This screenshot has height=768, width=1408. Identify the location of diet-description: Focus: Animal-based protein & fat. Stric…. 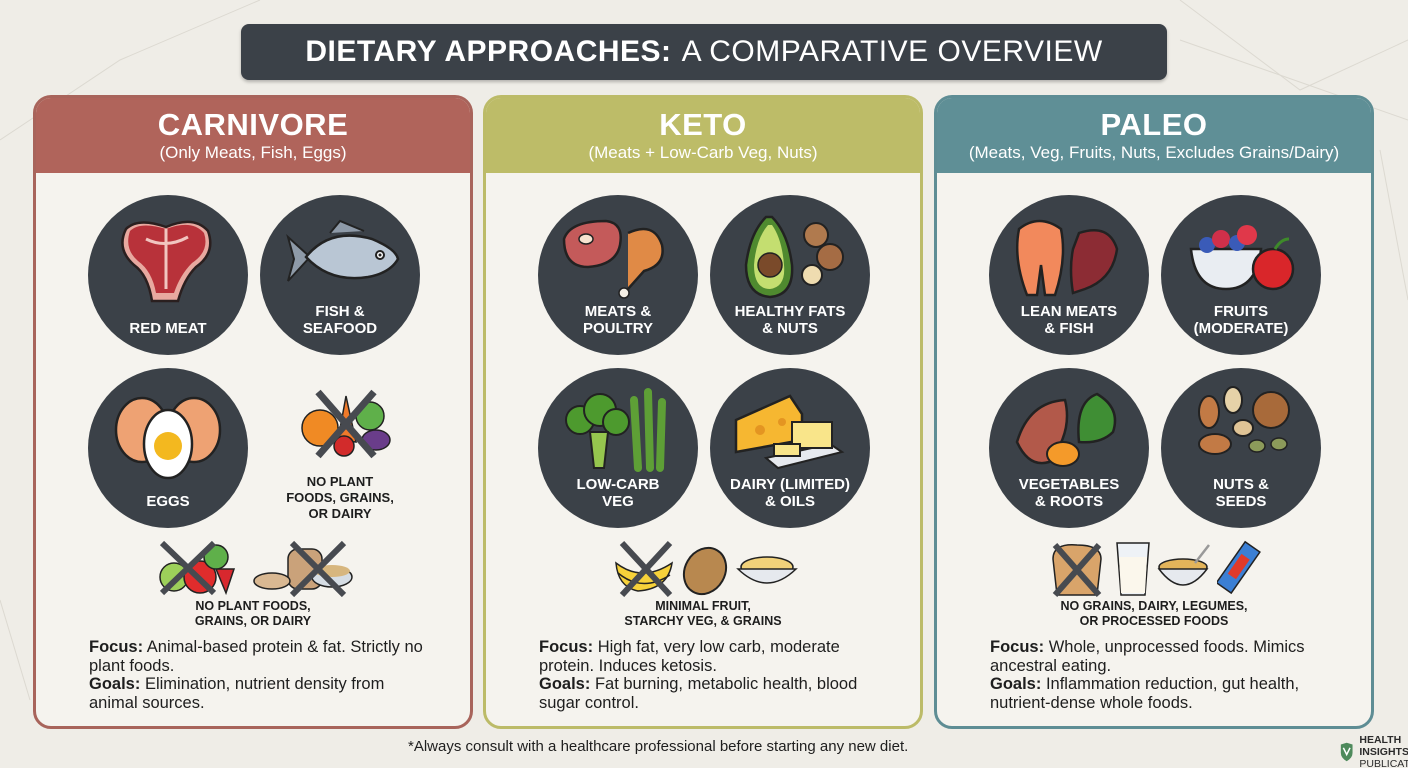
(253, 675).